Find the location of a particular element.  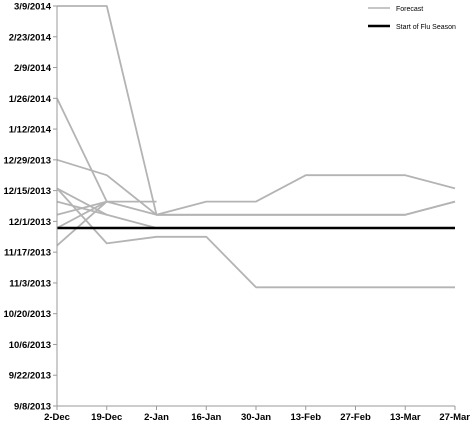

x-tick-label: 16-Jan is located at coordinates (206, 417).